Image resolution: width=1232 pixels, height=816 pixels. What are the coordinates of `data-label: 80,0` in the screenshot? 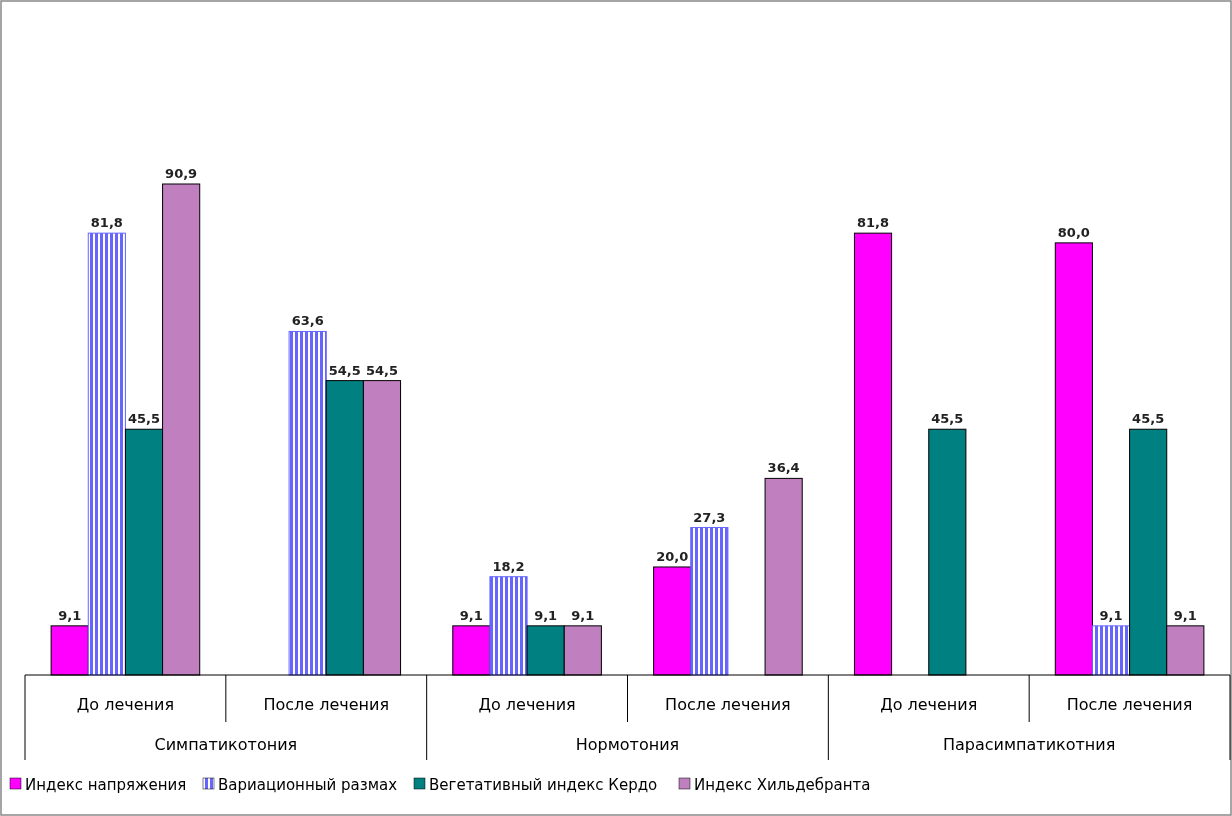 It's located at (1073, 232).